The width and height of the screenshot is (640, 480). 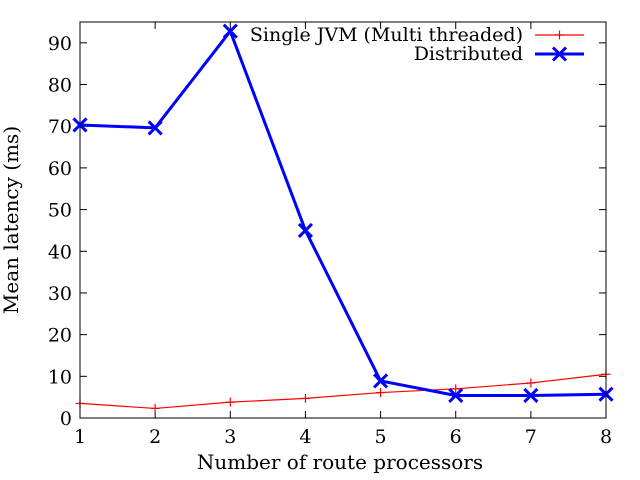 I want to click on y-tick-label: 40, so click(x=60, y=252).